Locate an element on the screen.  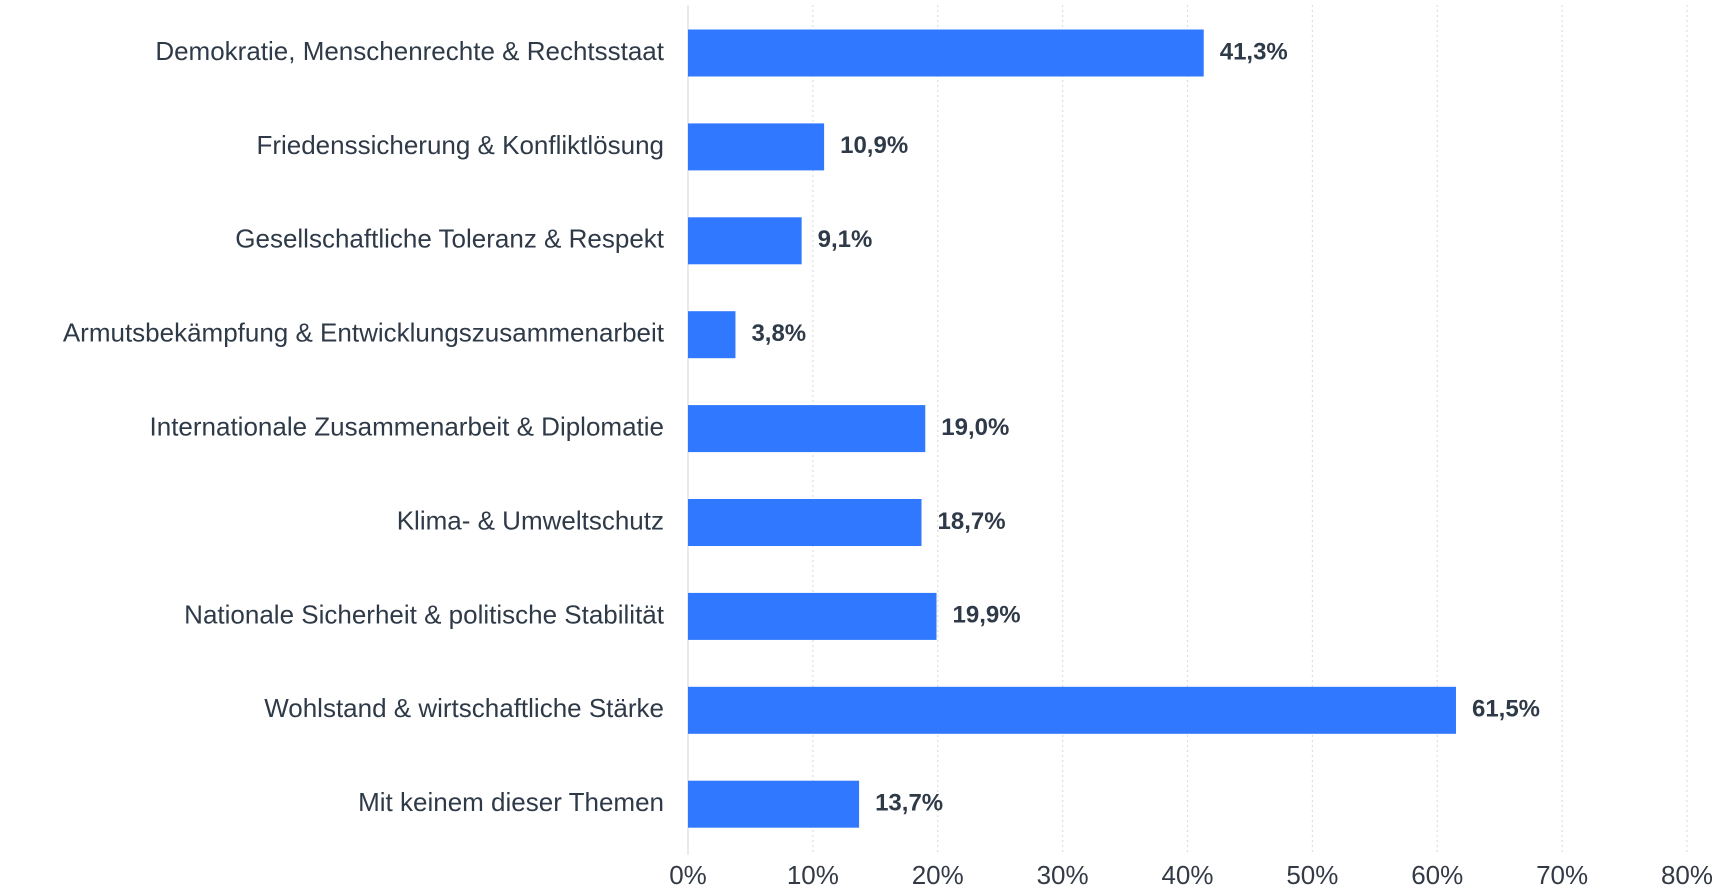
y-tick-label: Klima- & Umweltschutz is located at coordinates (530, 520).